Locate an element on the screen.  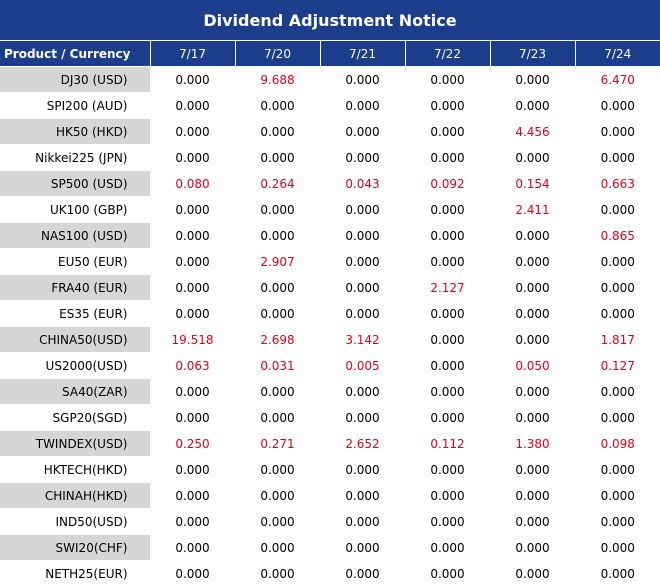
table-row: SWI20(CHF) 0.000 0.000 0.000 0.000 0.000 0.000 is located at coordinates (330, 547).